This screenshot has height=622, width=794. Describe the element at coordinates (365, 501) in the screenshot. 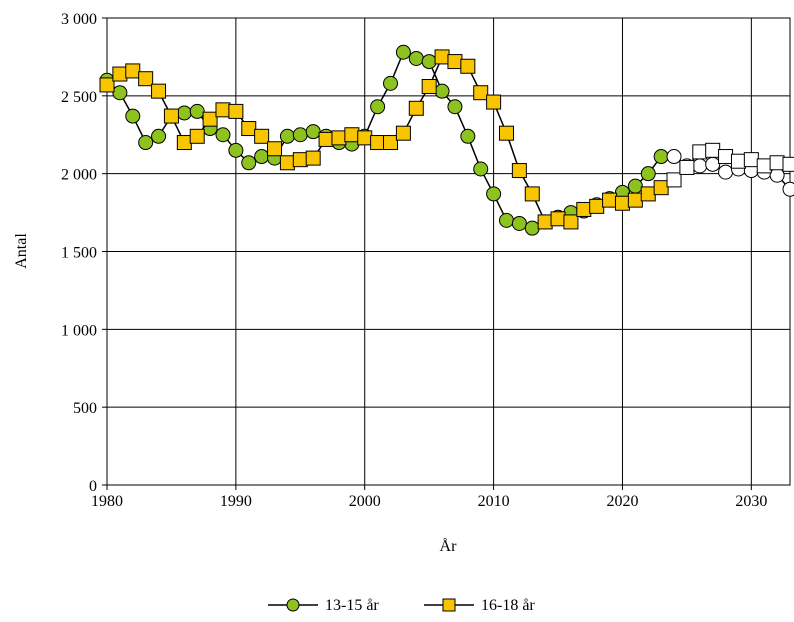

I see `x-tick-label: 2000` at that location.